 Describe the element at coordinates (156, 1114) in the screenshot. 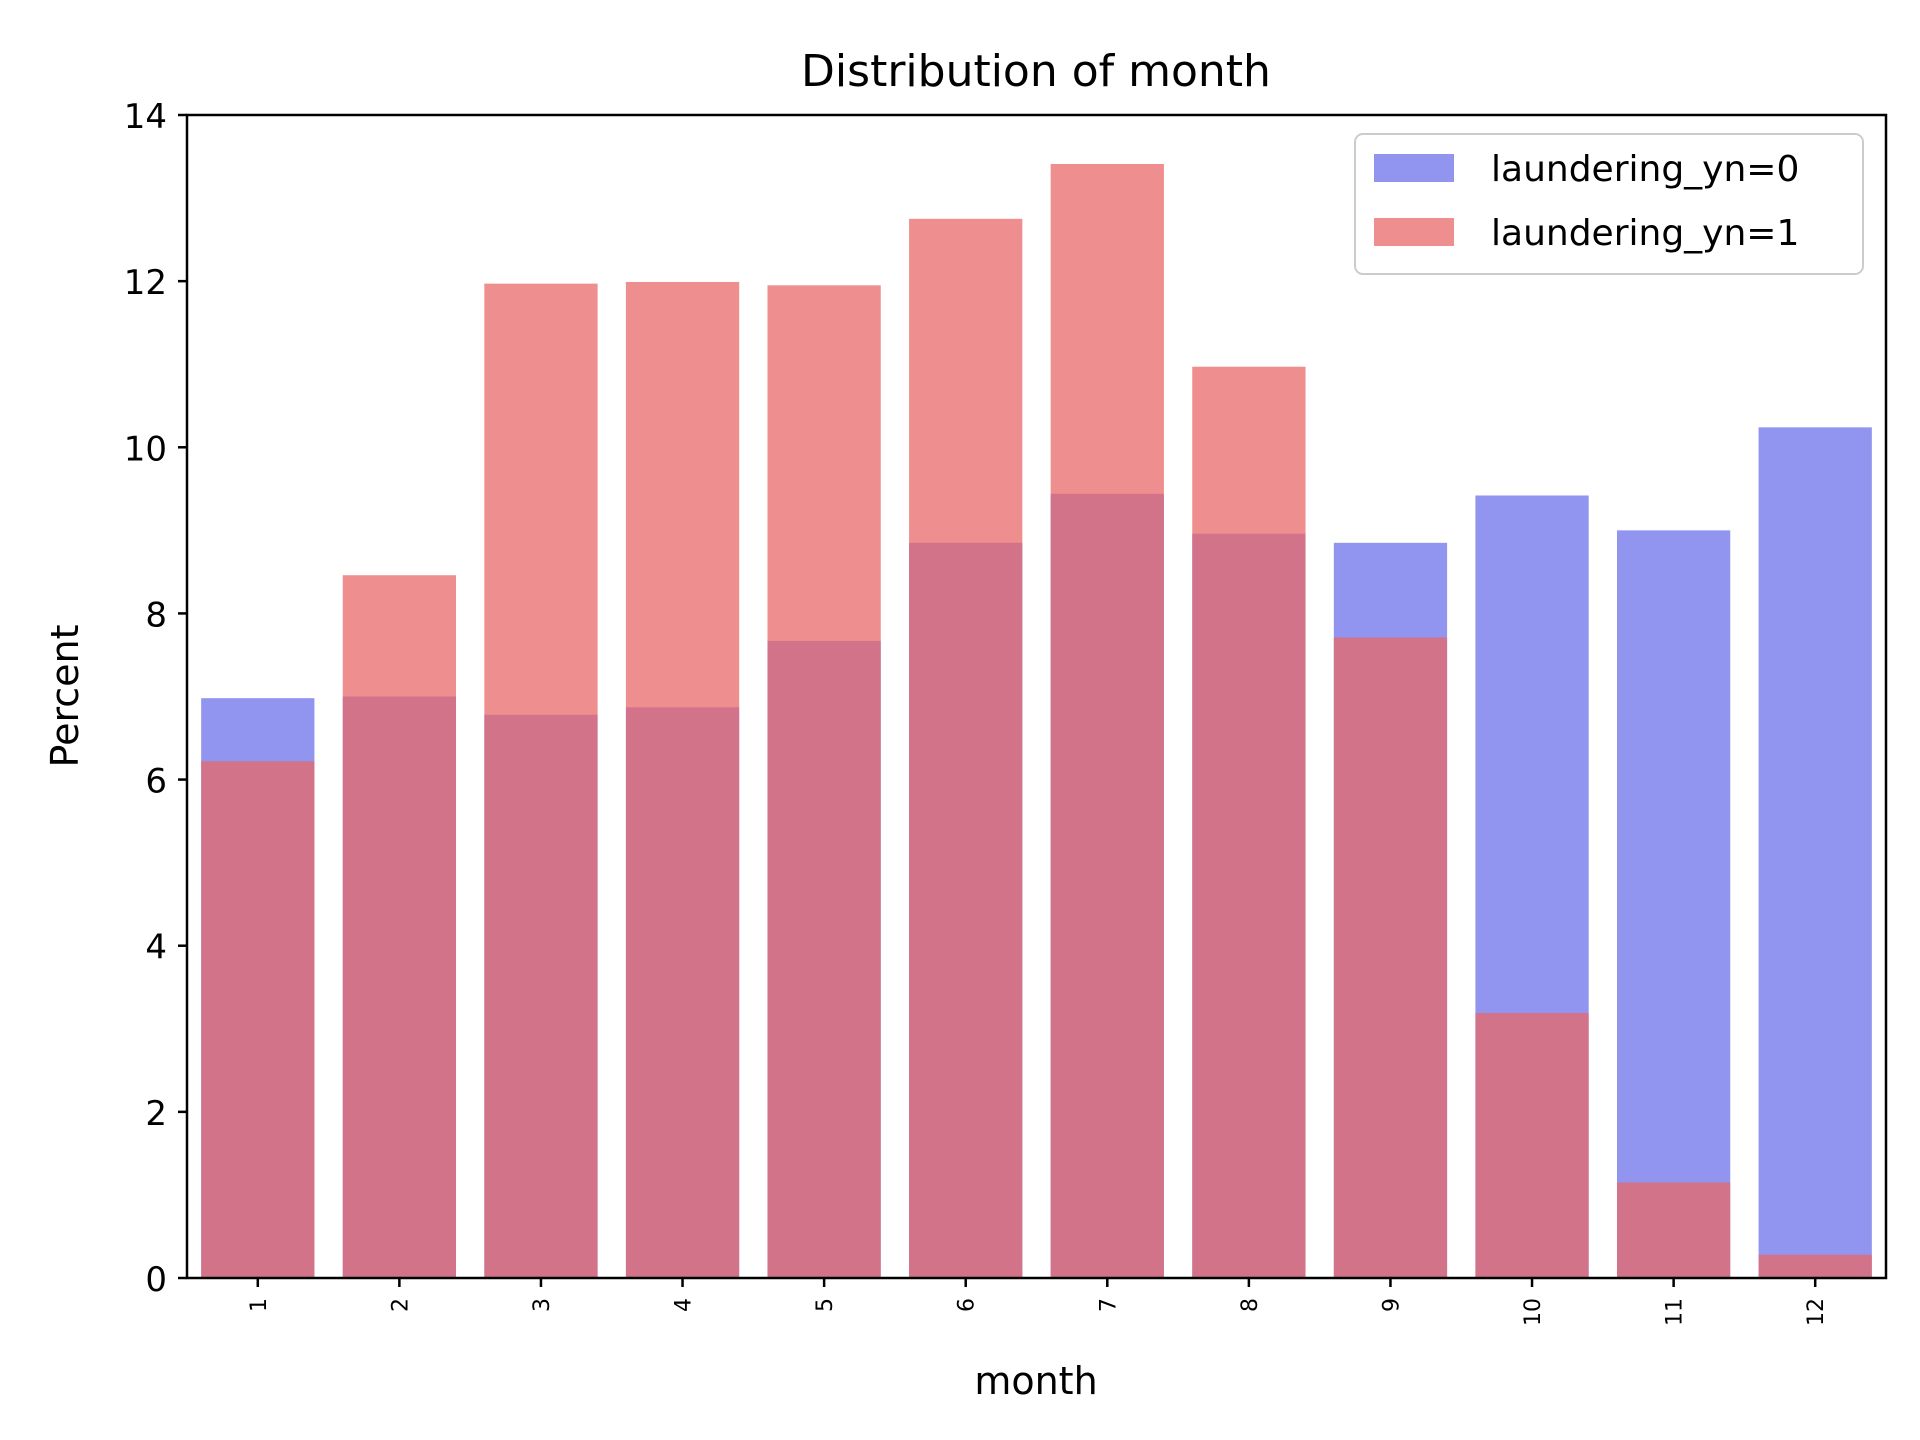

I see `y-tick-label-2: 2` at that location.